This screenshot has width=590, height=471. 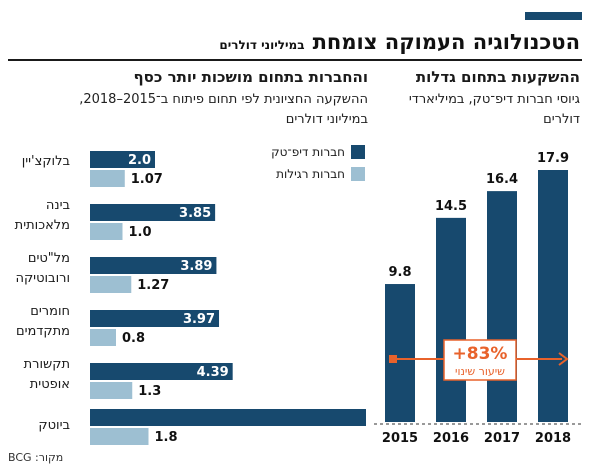 I want to click on page-title: הטכנולוגיה העמוקה צומחת במיליוני דולרים, so click(x=399, y=42).